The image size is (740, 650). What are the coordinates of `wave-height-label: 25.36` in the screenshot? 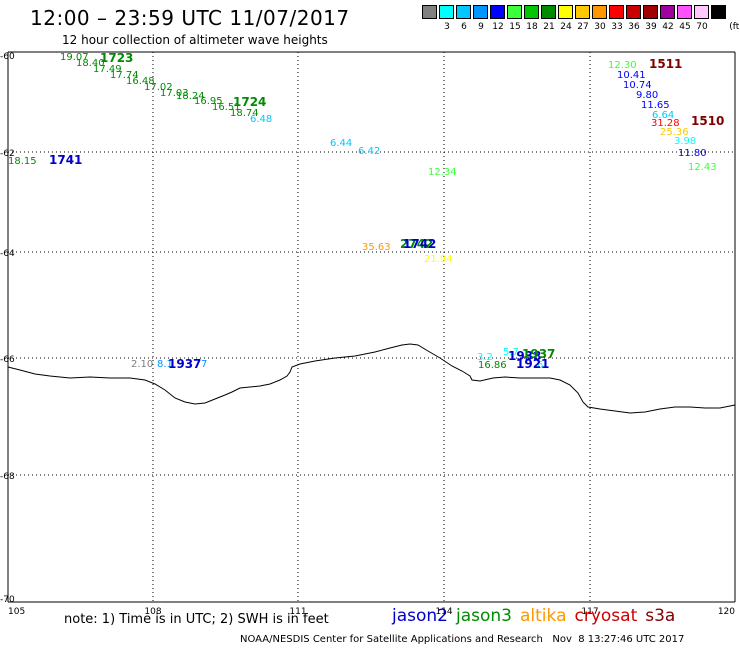 It's located at (674, 132).